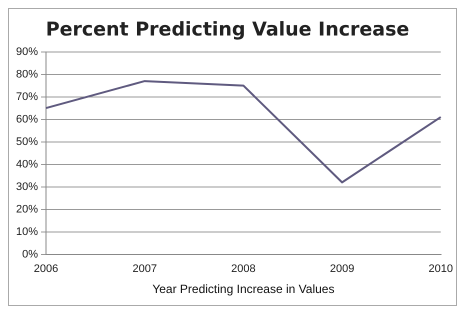  What do you see at coordinates (27, 186) in the screenshot?
I see `y-tick-label: 30%` at bounding box center [27, 186].